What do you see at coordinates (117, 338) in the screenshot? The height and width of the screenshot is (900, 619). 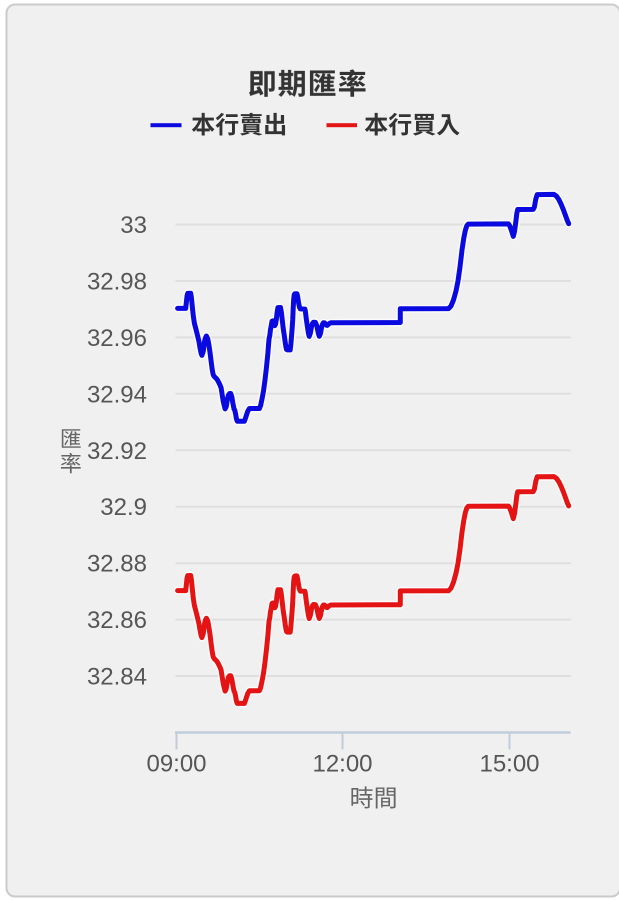 I see `svg-text: 32.96` at bounding box center [117, 338].